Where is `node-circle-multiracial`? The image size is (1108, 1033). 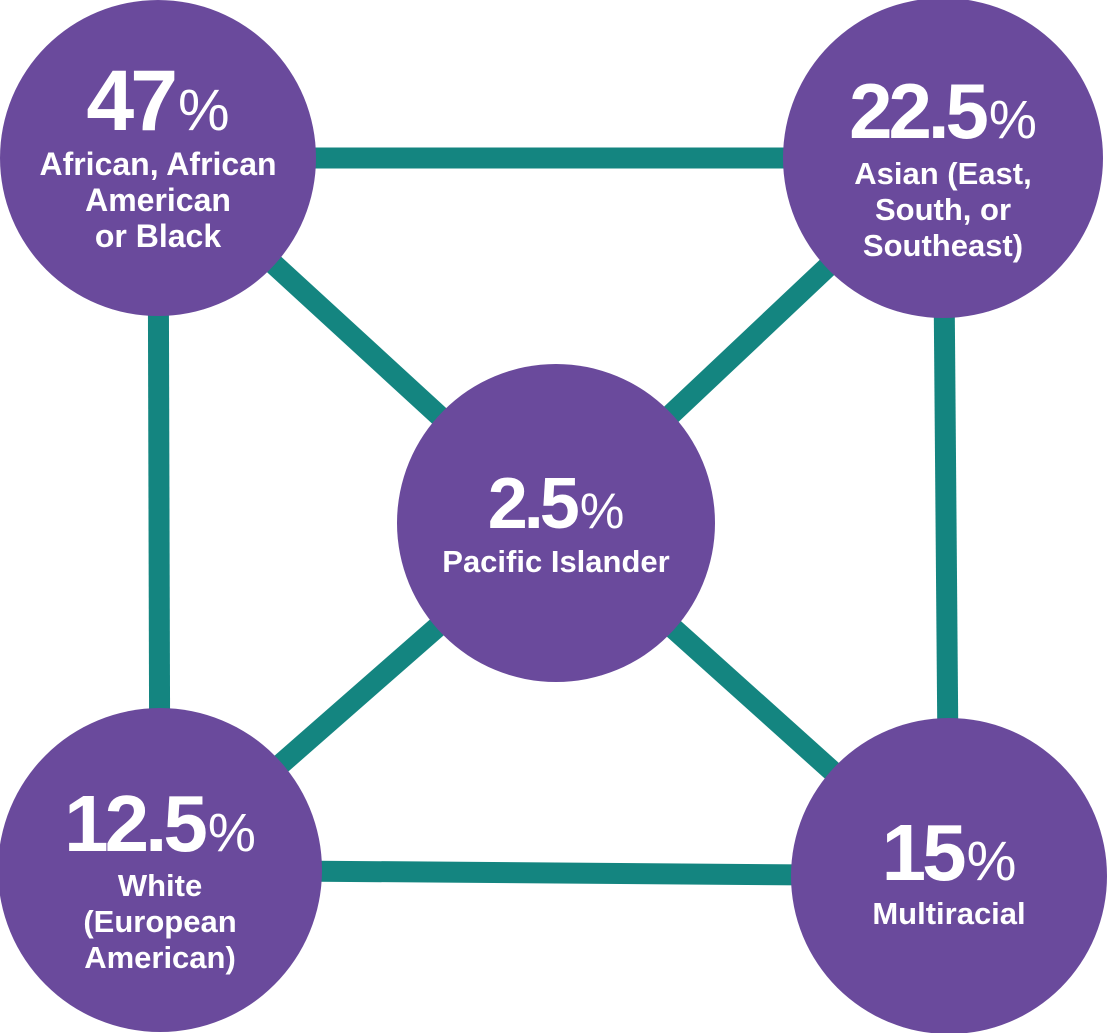
node-circle-multiracial is located at coordinates (949, 875).